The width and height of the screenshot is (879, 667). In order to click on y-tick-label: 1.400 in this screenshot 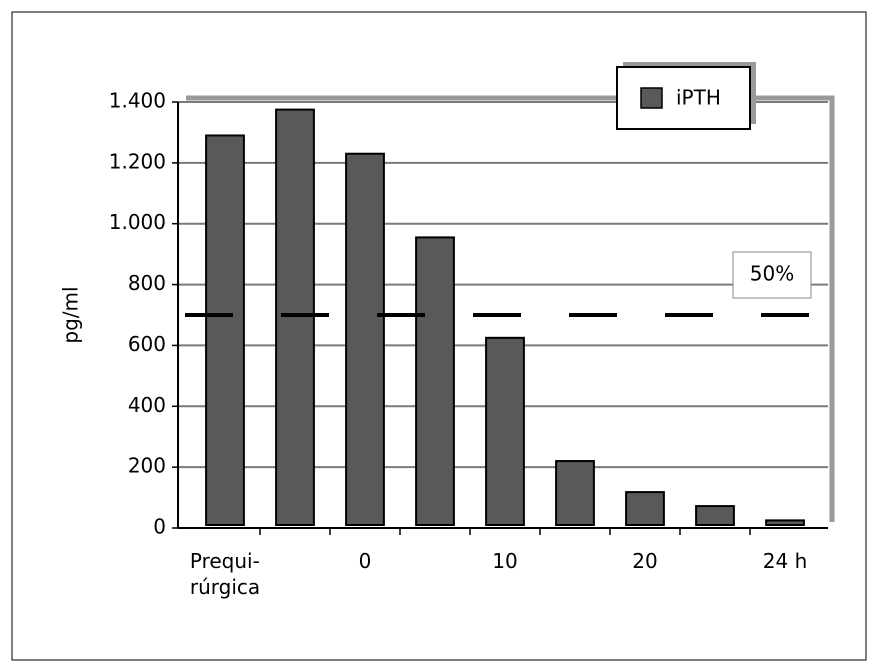, I will do `click(137, 101)`.